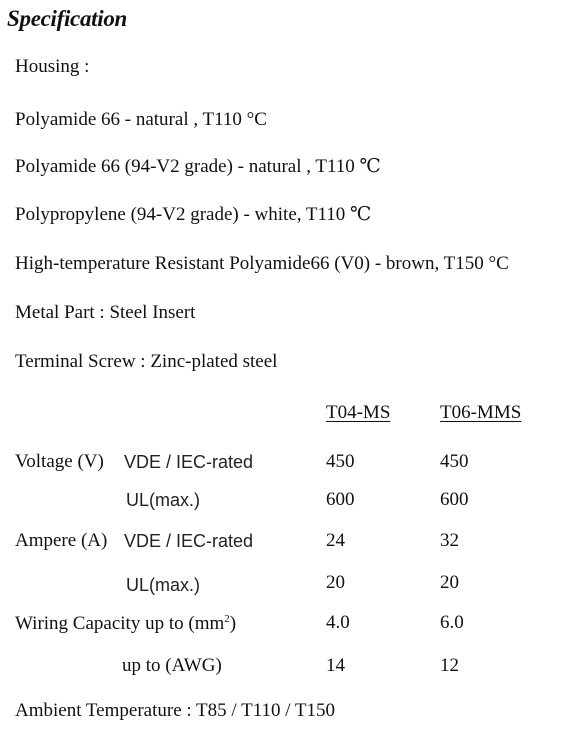  I want to click on terminal-screw-spec: Terminal Screw : Zinc-plated steel, so click(146, 361).